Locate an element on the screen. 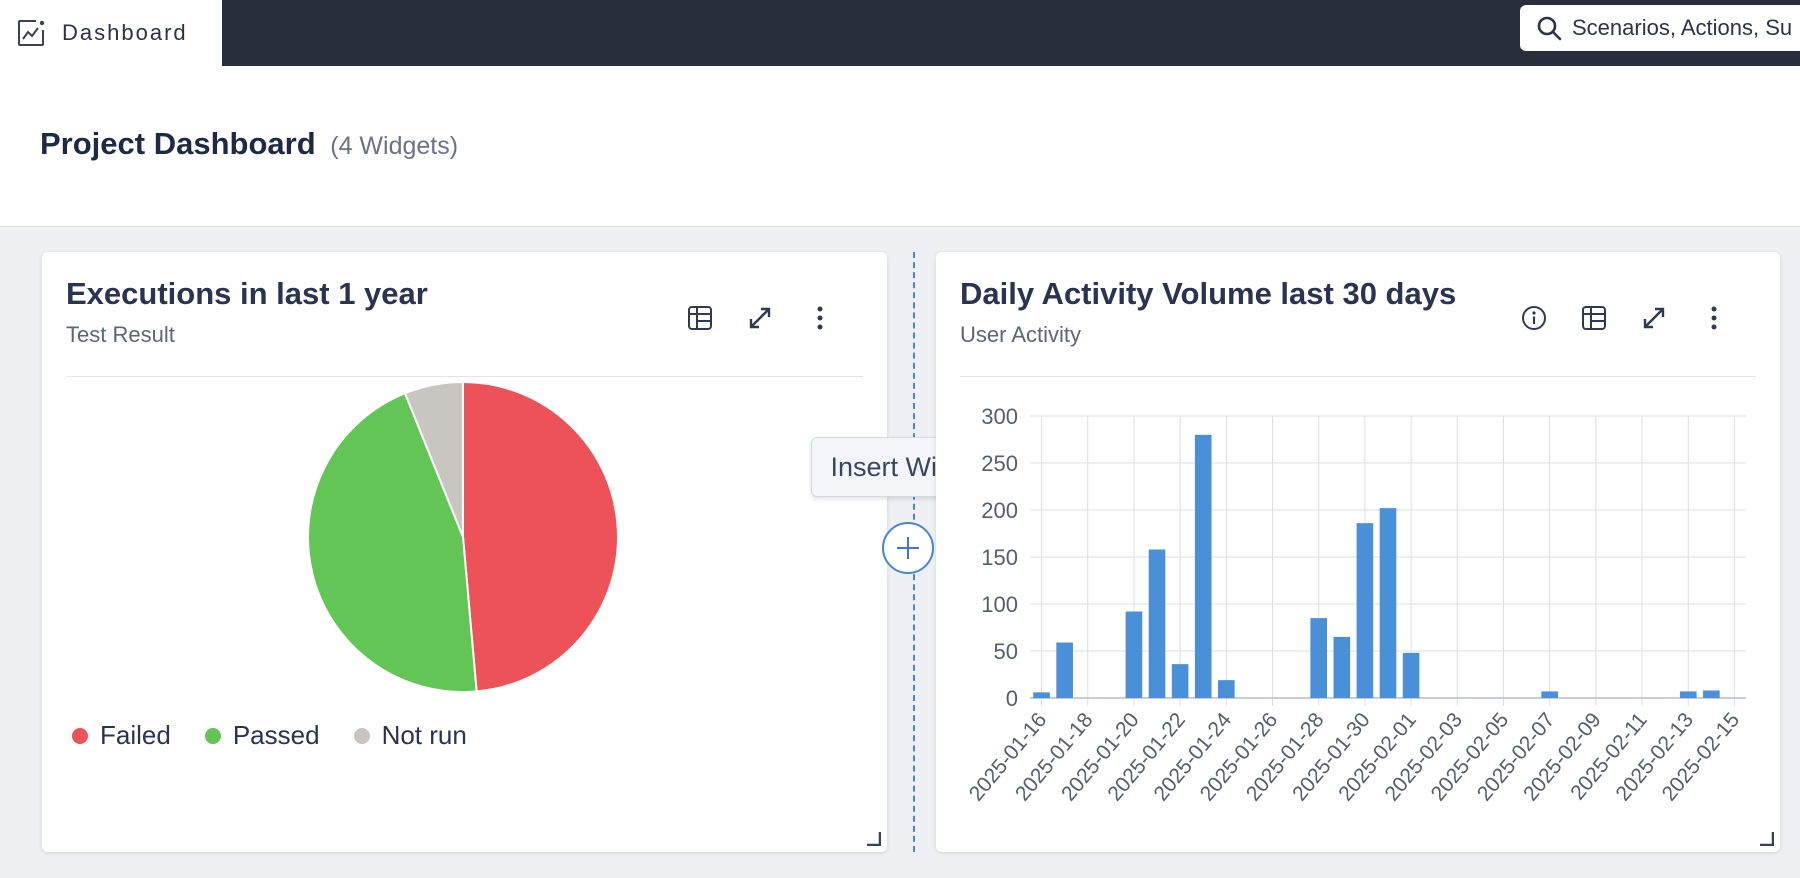 The height and width of the screenshot is (878, 1800). legend-item-not-run: Not run is located at coordinates (410, 735).